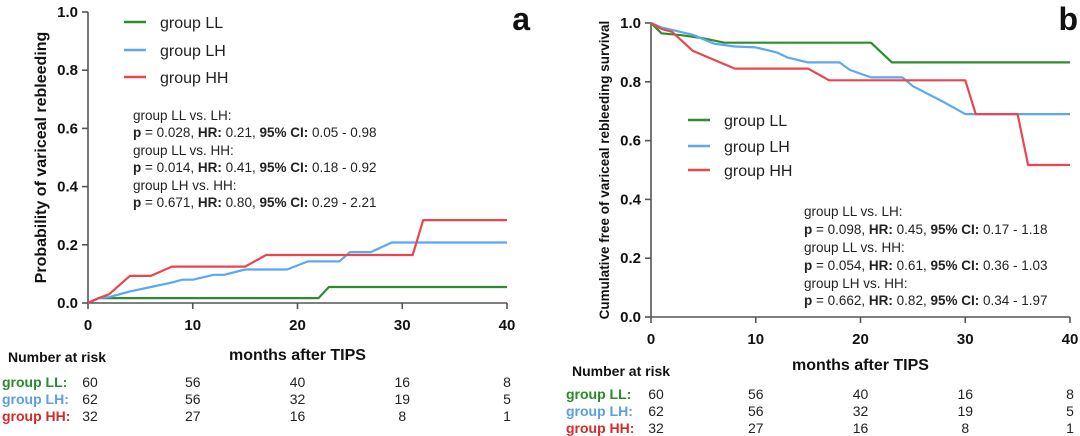  What do you see at coordinates (1013, 265) in the screenshot?
I see `ci-value: 0.36 - 1.03` at bounding box center [1013, 265].